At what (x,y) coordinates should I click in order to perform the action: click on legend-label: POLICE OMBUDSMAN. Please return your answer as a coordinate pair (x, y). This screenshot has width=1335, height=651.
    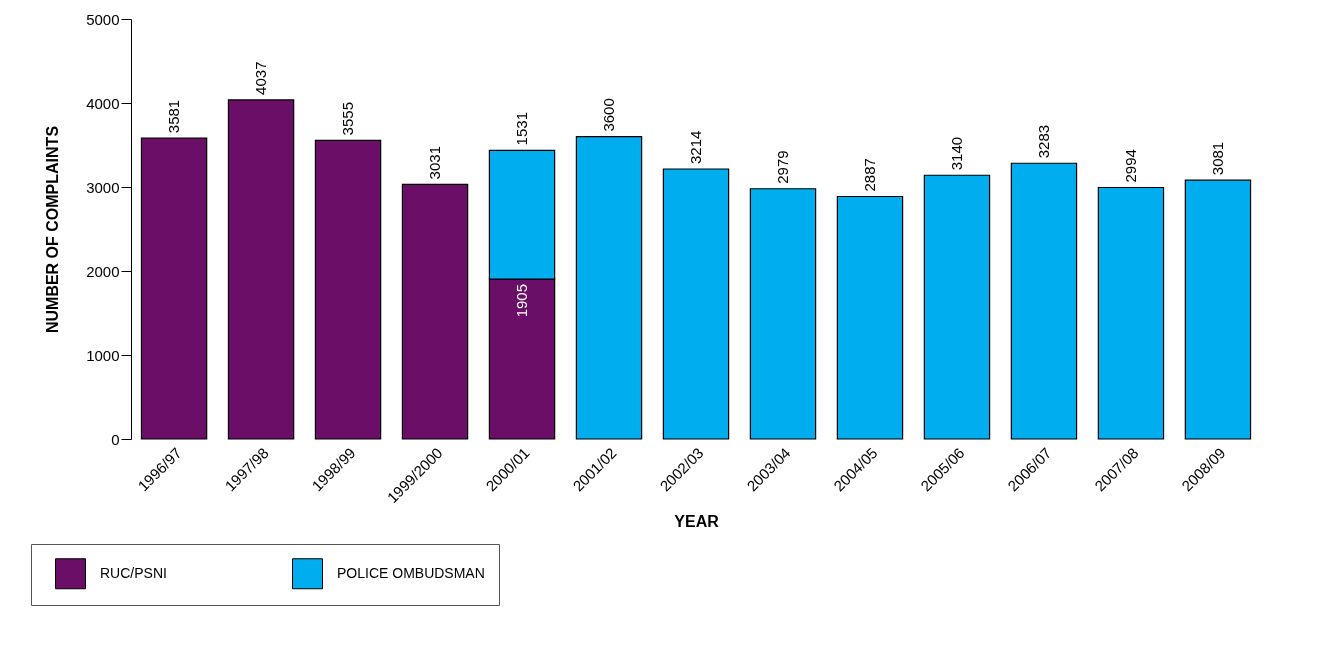
    Looking at the image, I should click on (411, 572).